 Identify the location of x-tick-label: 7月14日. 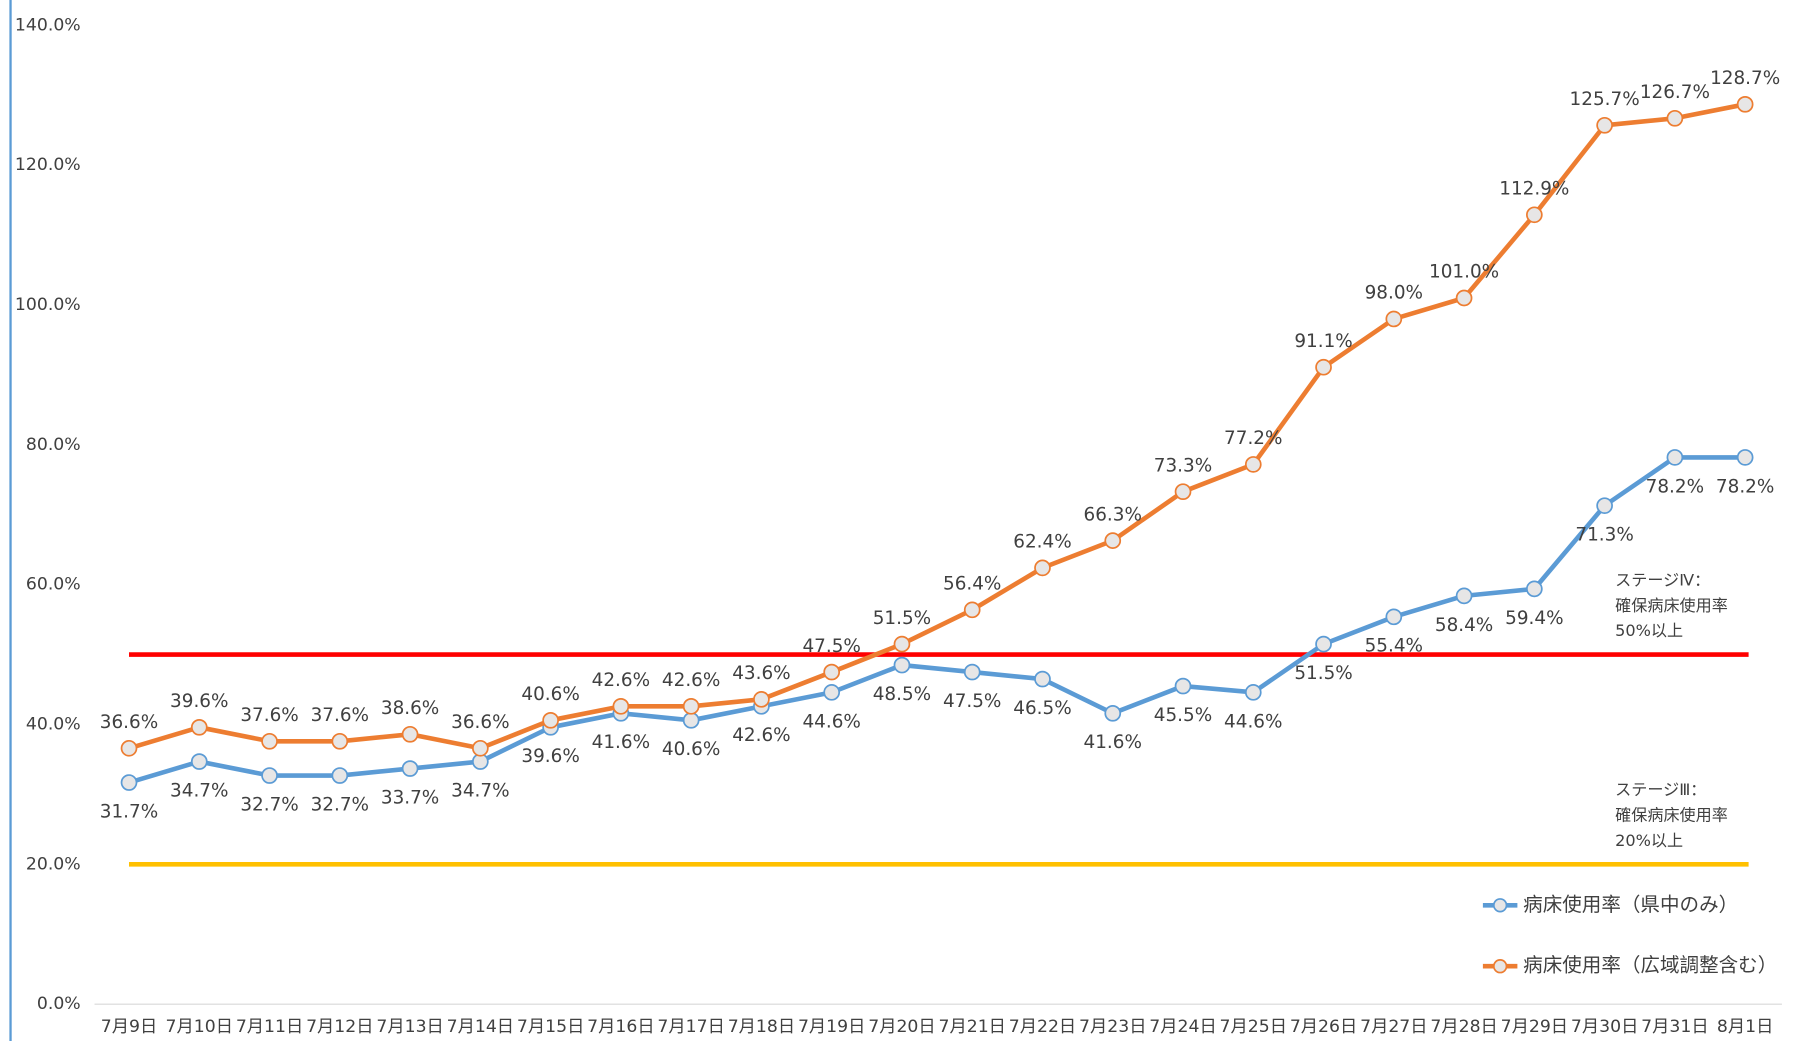
(480, 1027).